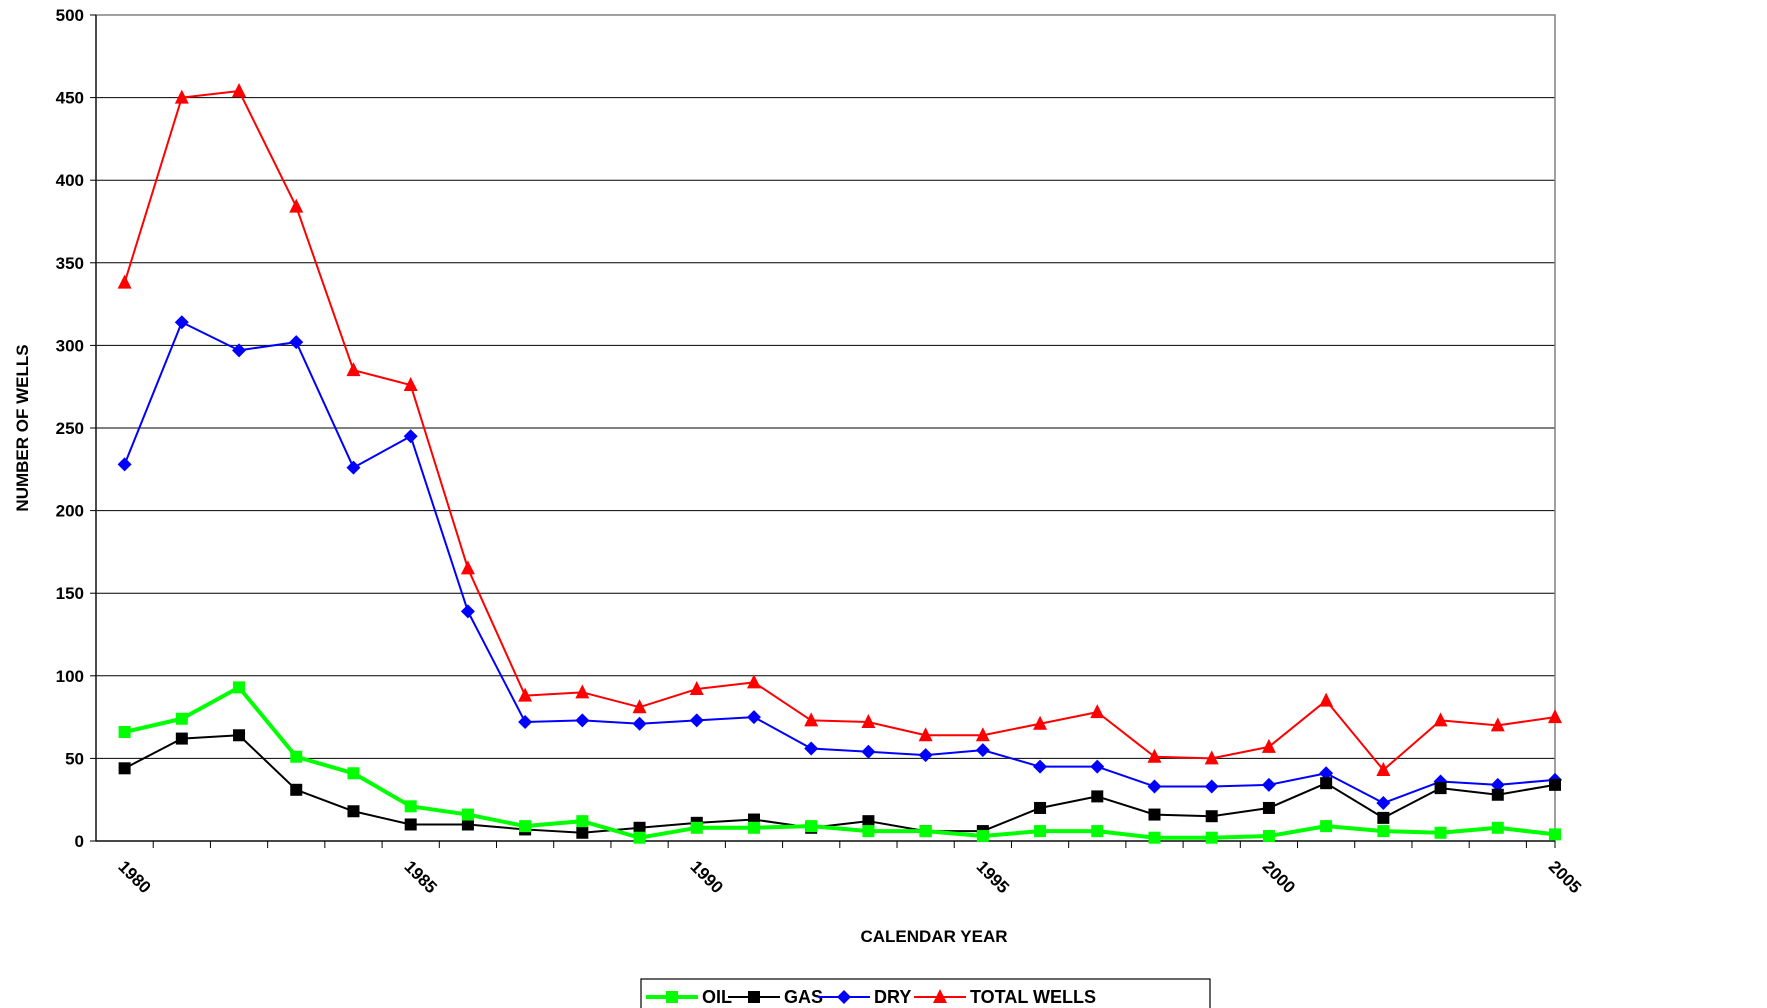 The height and width of the screenshot is (1008, 1767). What do you see at coordinates (70, 263) in the screenshot?
I see `y-tick-label-350: 350` at bounding box center [70, 263].